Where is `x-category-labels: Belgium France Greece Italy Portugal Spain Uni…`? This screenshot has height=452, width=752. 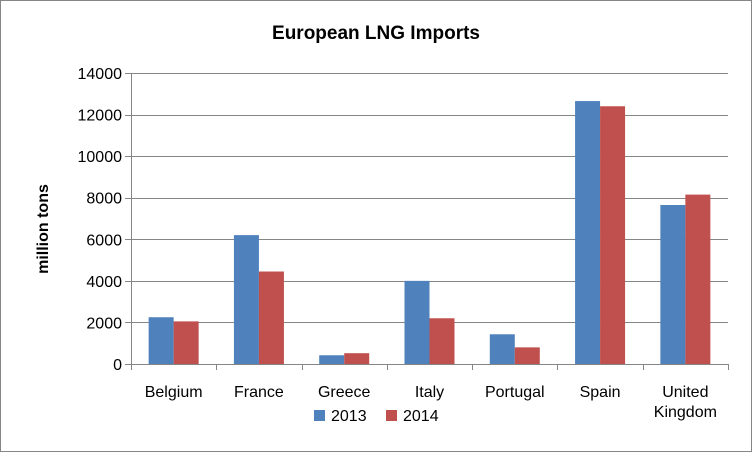
x-category-labels: Belgium France Greece Italy Portugal Spain Uni… is located at coordinates (431, 402).